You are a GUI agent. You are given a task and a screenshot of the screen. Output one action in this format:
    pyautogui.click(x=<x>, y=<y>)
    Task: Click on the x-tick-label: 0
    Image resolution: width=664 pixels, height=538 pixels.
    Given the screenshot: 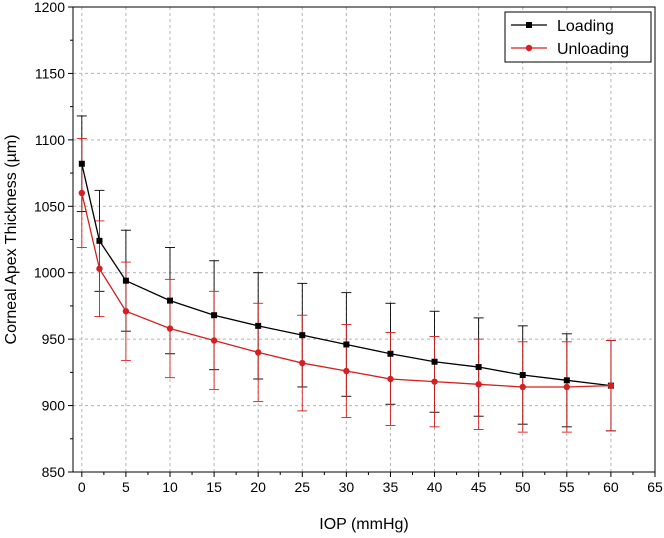 What is the action you would take?
    pyautogui.click(x=82, y=487)
    